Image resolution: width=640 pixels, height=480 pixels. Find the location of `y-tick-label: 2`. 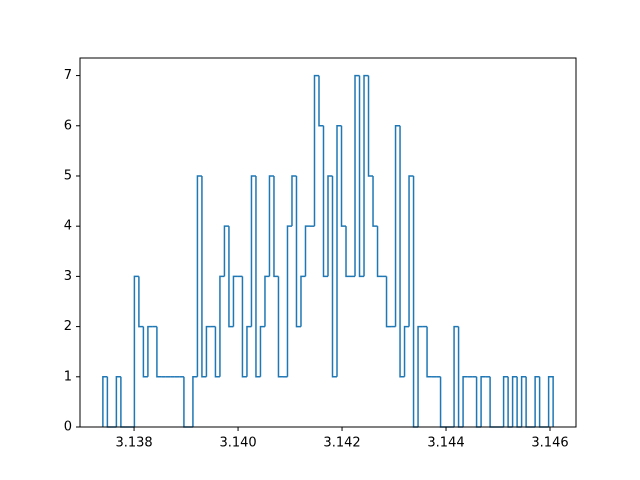

y-tick-label: 2 is located at coordinates (68, 326).